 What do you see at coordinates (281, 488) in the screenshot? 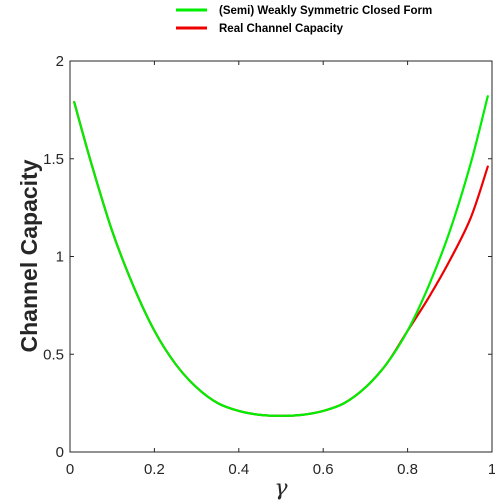
I see `x-axis-label: γ` at bounding box center [281, 488].